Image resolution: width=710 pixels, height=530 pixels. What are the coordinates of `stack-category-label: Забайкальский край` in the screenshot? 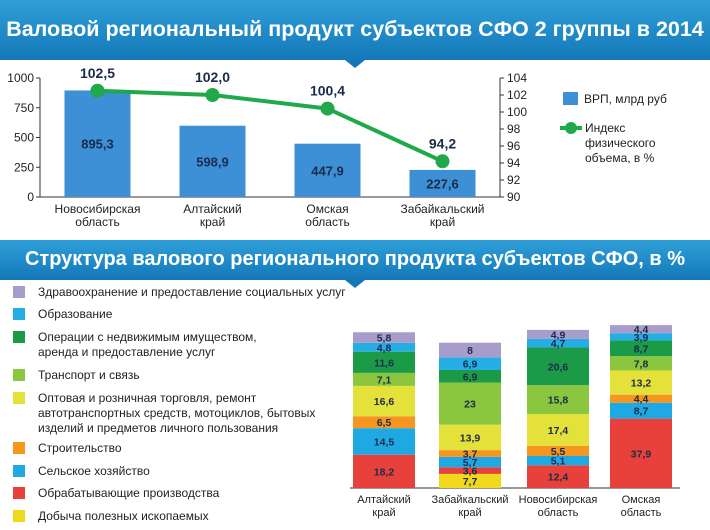 It's located at (470, 506).